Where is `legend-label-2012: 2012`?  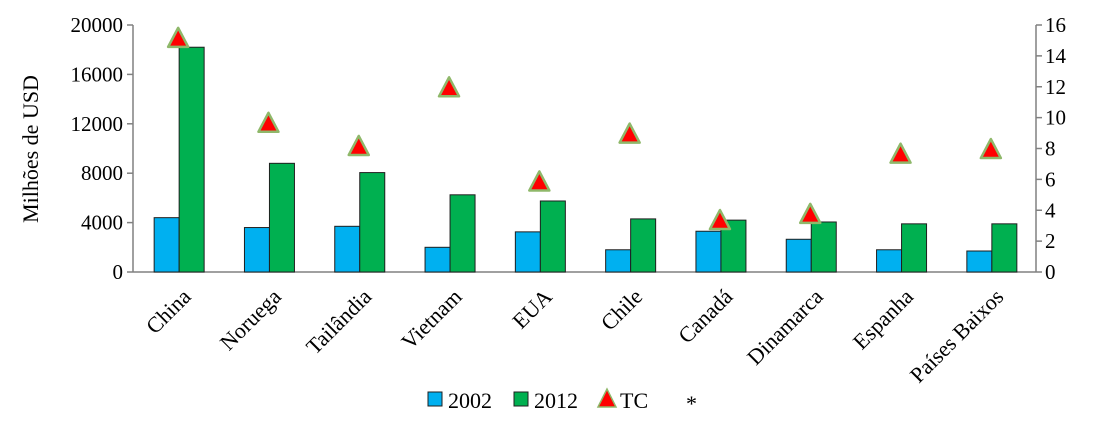 legend-label-2012: 2012 is located at coordinates (556, 400).